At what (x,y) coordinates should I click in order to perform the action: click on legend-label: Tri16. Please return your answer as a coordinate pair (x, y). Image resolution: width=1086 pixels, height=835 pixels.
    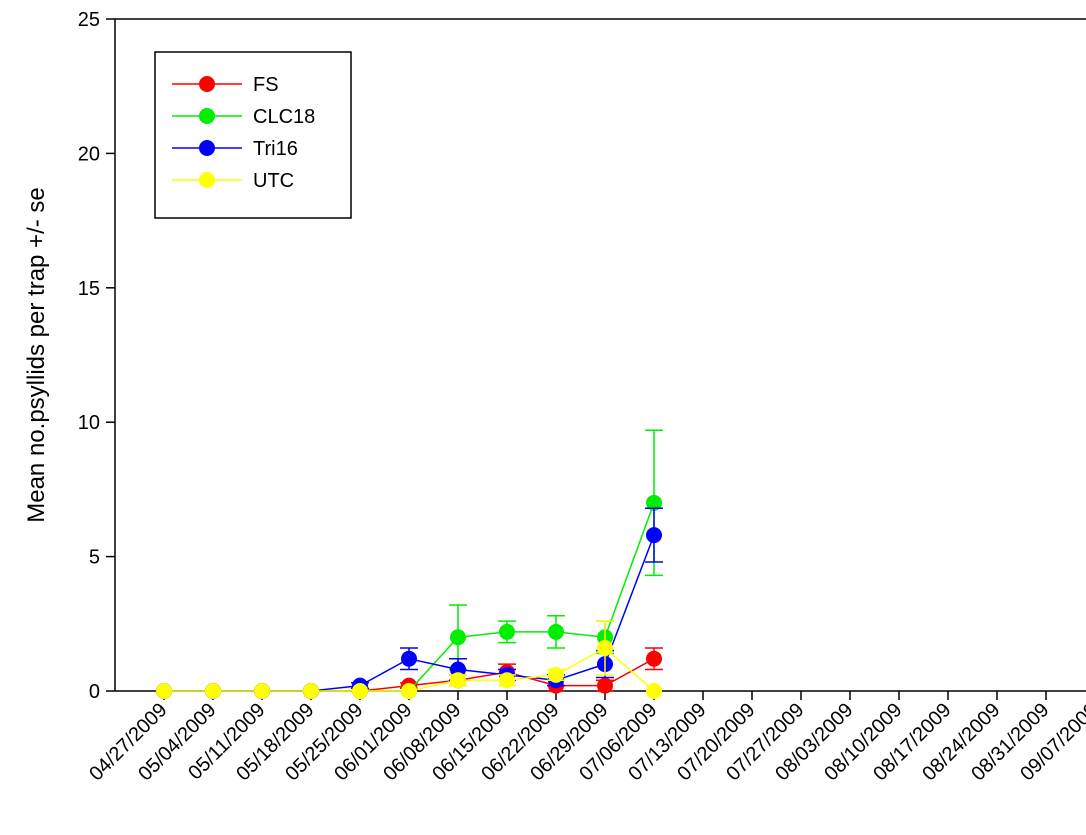
    Looking at the image, I should click on (275, 149).